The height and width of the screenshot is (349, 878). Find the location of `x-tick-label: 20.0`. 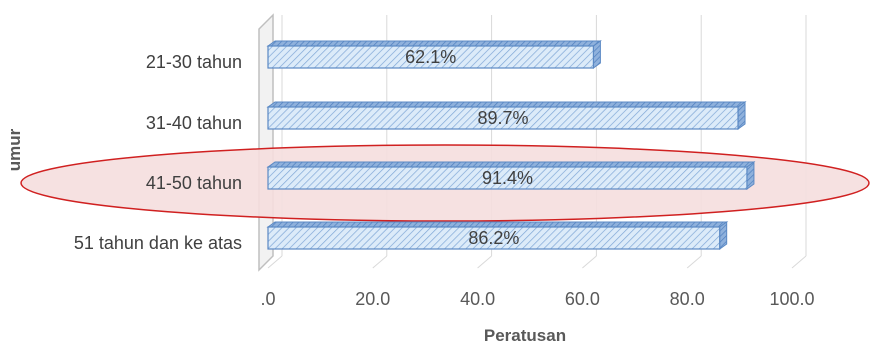

x-tick-label: 20.0 is located at coordinates (372, 299).